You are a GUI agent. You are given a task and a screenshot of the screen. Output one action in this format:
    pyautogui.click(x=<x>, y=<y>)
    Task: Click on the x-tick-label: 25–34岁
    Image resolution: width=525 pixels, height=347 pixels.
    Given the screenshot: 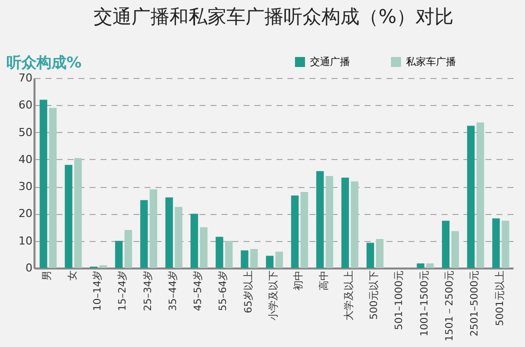 What is the action you would take?
    pyautogui.click(x=148, y=290)
    